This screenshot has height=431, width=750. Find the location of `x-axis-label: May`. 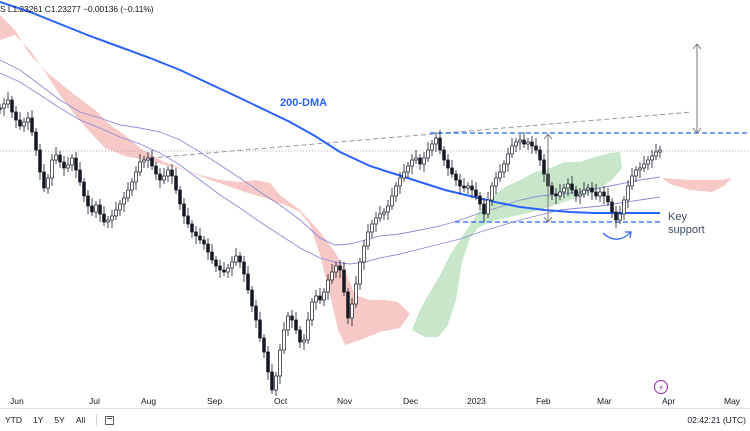

x-axis-label: May is located at coordinates (732, 401).